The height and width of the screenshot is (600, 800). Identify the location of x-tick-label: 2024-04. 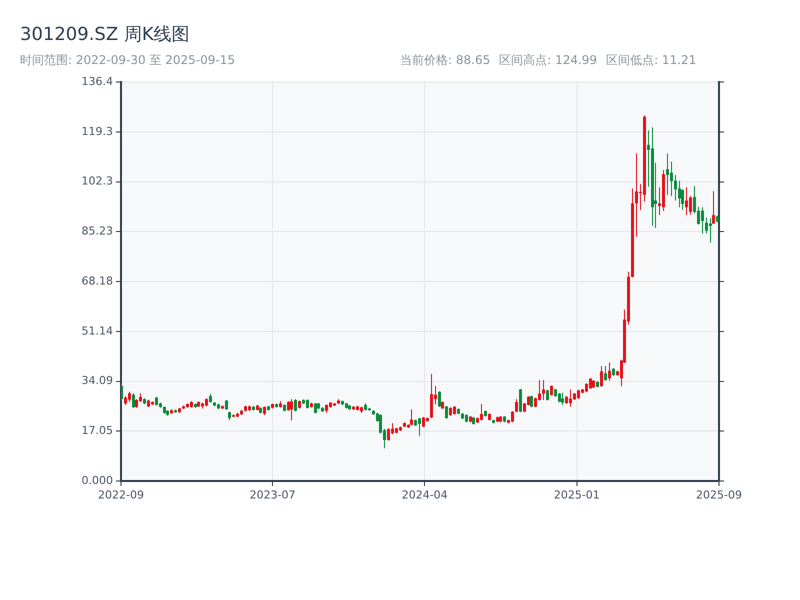
(425, 495).